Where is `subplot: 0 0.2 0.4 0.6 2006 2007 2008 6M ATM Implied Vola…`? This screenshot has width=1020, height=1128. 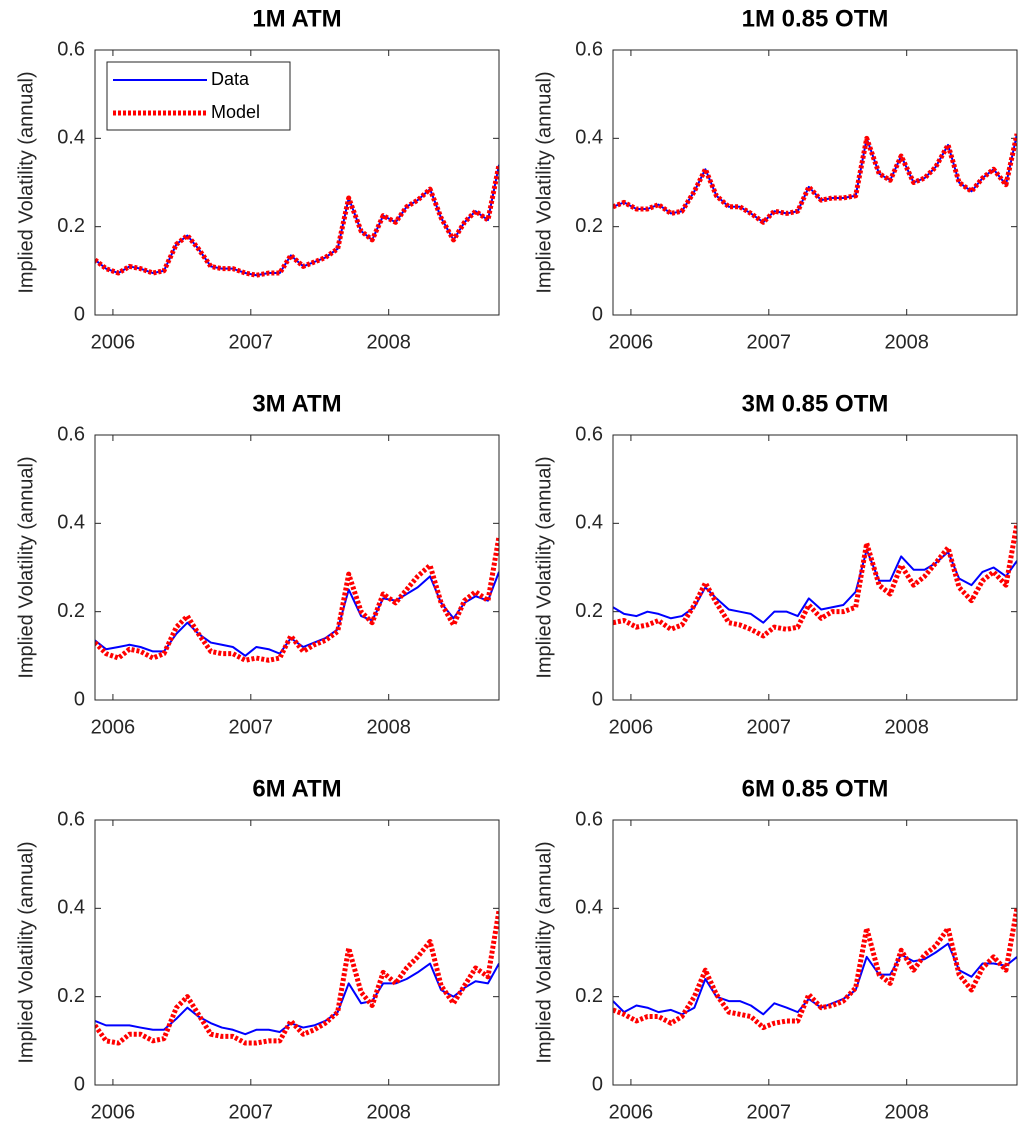
subplot: 0 0.2 0.4 0.6 2006 2007 2008 6M ATM Implied Vola… is located at coordinates (257, 949).